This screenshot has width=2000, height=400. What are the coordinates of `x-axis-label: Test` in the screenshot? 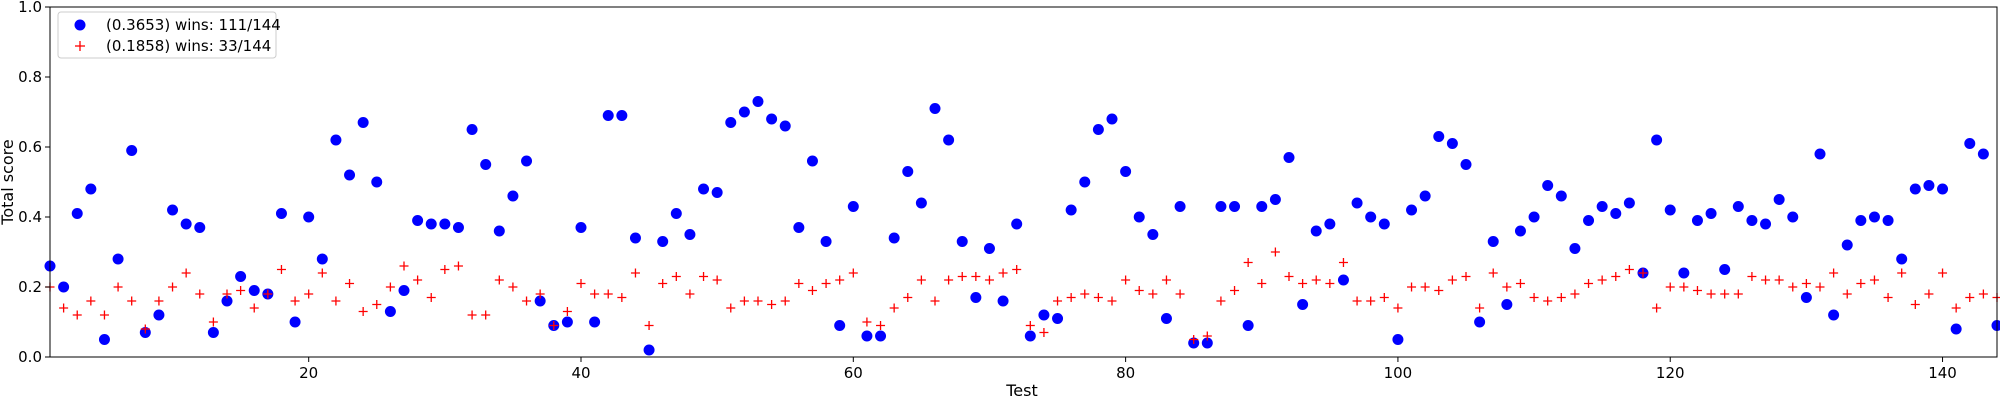 It's located at (1021, 390).